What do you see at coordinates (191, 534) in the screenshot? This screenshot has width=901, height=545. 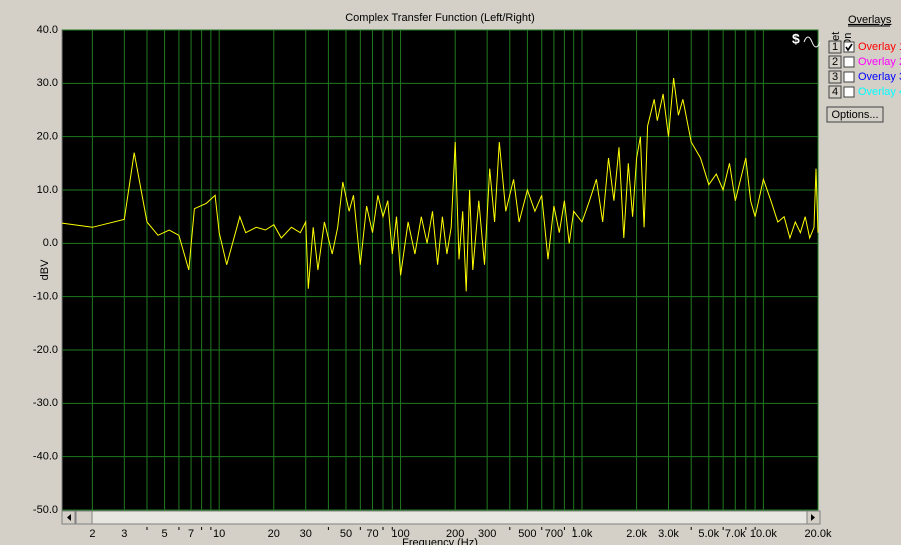 I see `x-tick-label: 7` at bounding box center [191, 534].